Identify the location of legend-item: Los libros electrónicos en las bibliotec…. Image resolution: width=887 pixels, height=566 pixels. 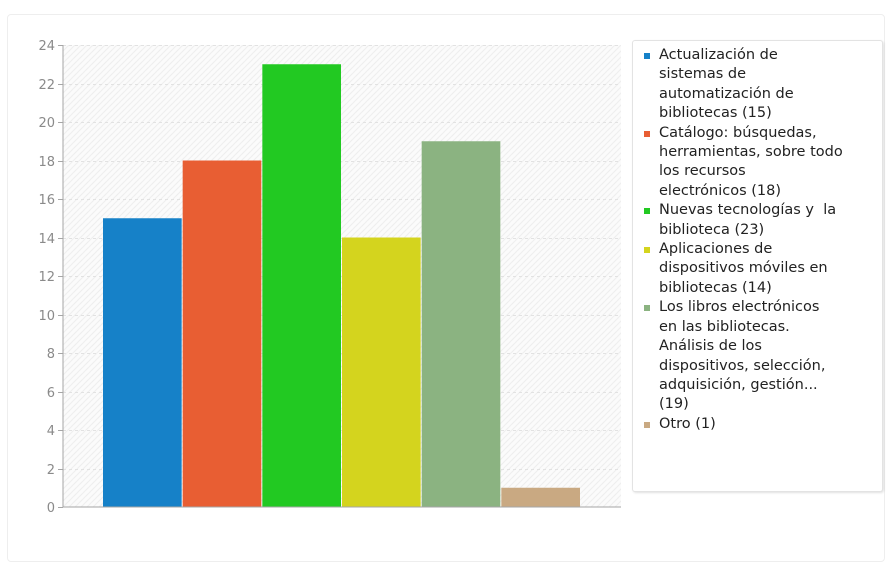
(757, 356).